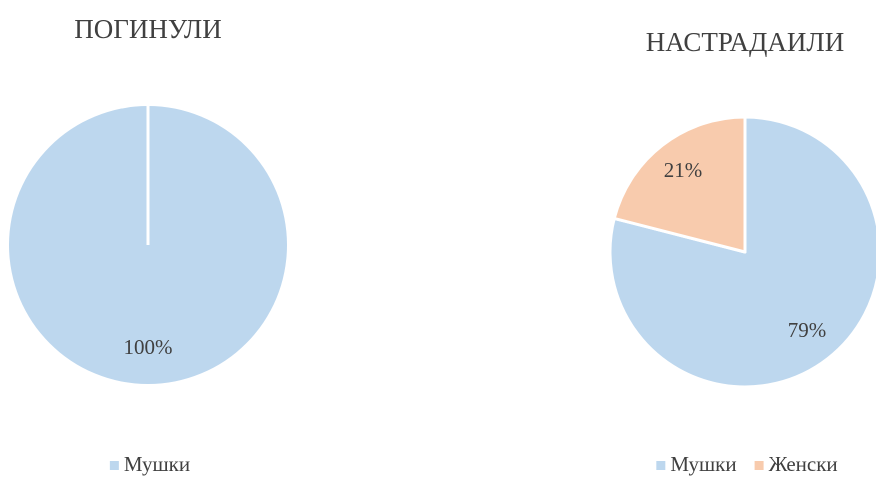 The image size is (876, 477). What do you see at coordinates (679, 184) in the screenshot?
I see `pie-slice` at bounding box center [679, 184].